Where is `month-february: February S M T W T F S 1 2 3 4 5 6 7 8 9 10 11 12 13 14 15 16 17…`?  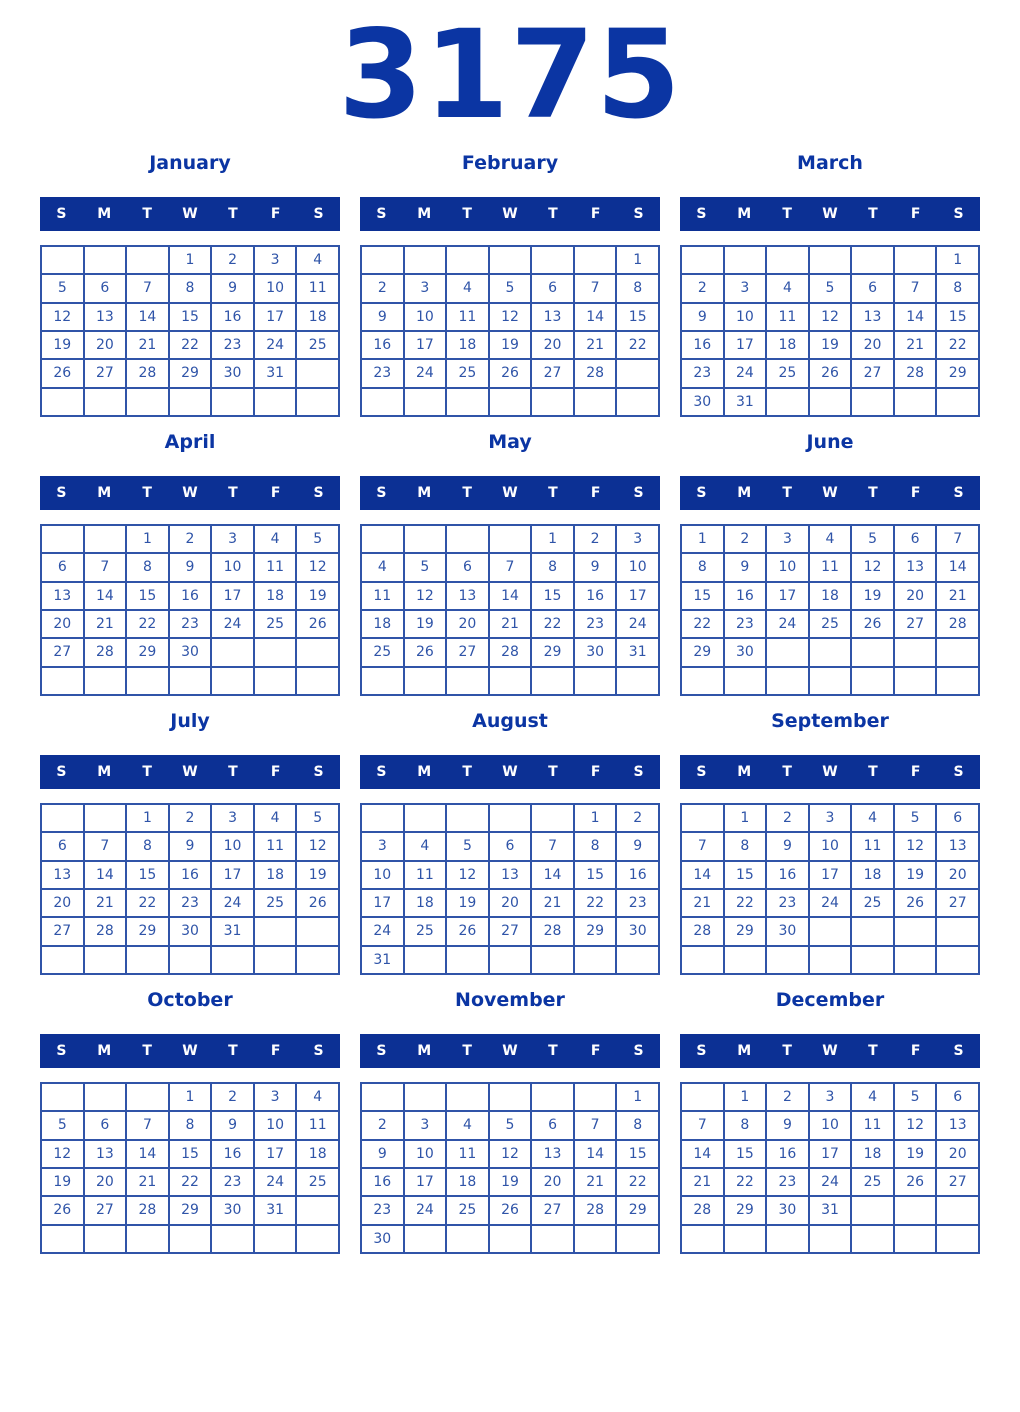
month-february: February S M T W T F S 1 2 3 4 5 6 7 8 9 10 11 12 13 14 15 16 17… is located at coordinates (510, 284).